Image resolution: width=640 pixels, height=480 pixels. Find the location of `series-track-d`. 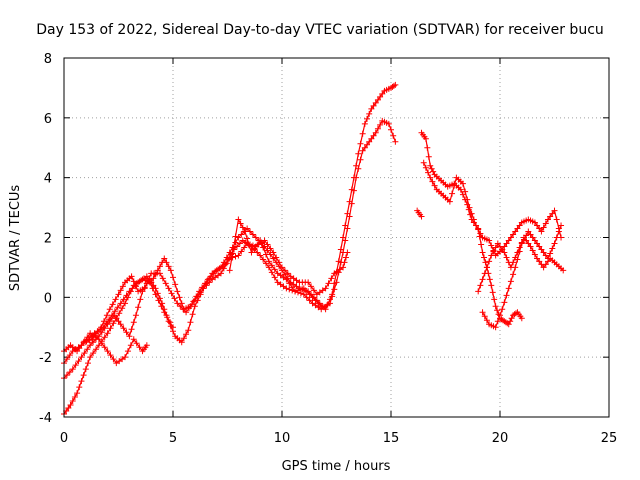

series-track-d is located at coordinates (105, 348).